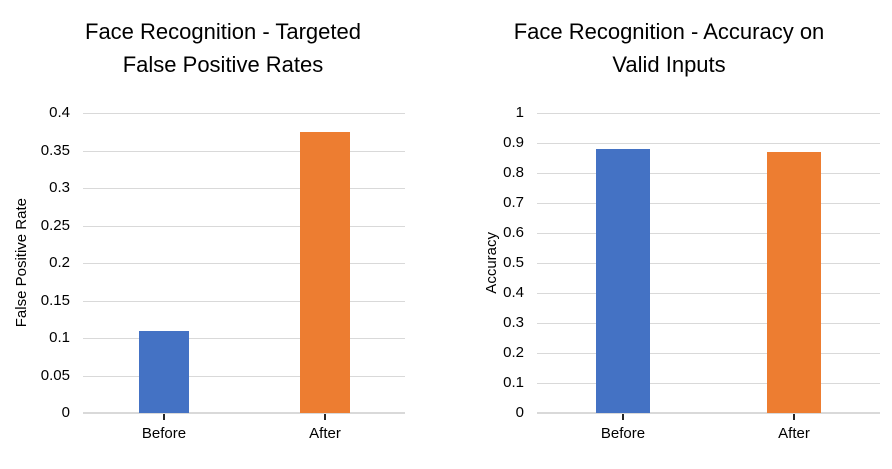  Describe the element at coordinates (513, 232) in the screenshot. I see `y-tick-label-0.6: 0.6` at that location.